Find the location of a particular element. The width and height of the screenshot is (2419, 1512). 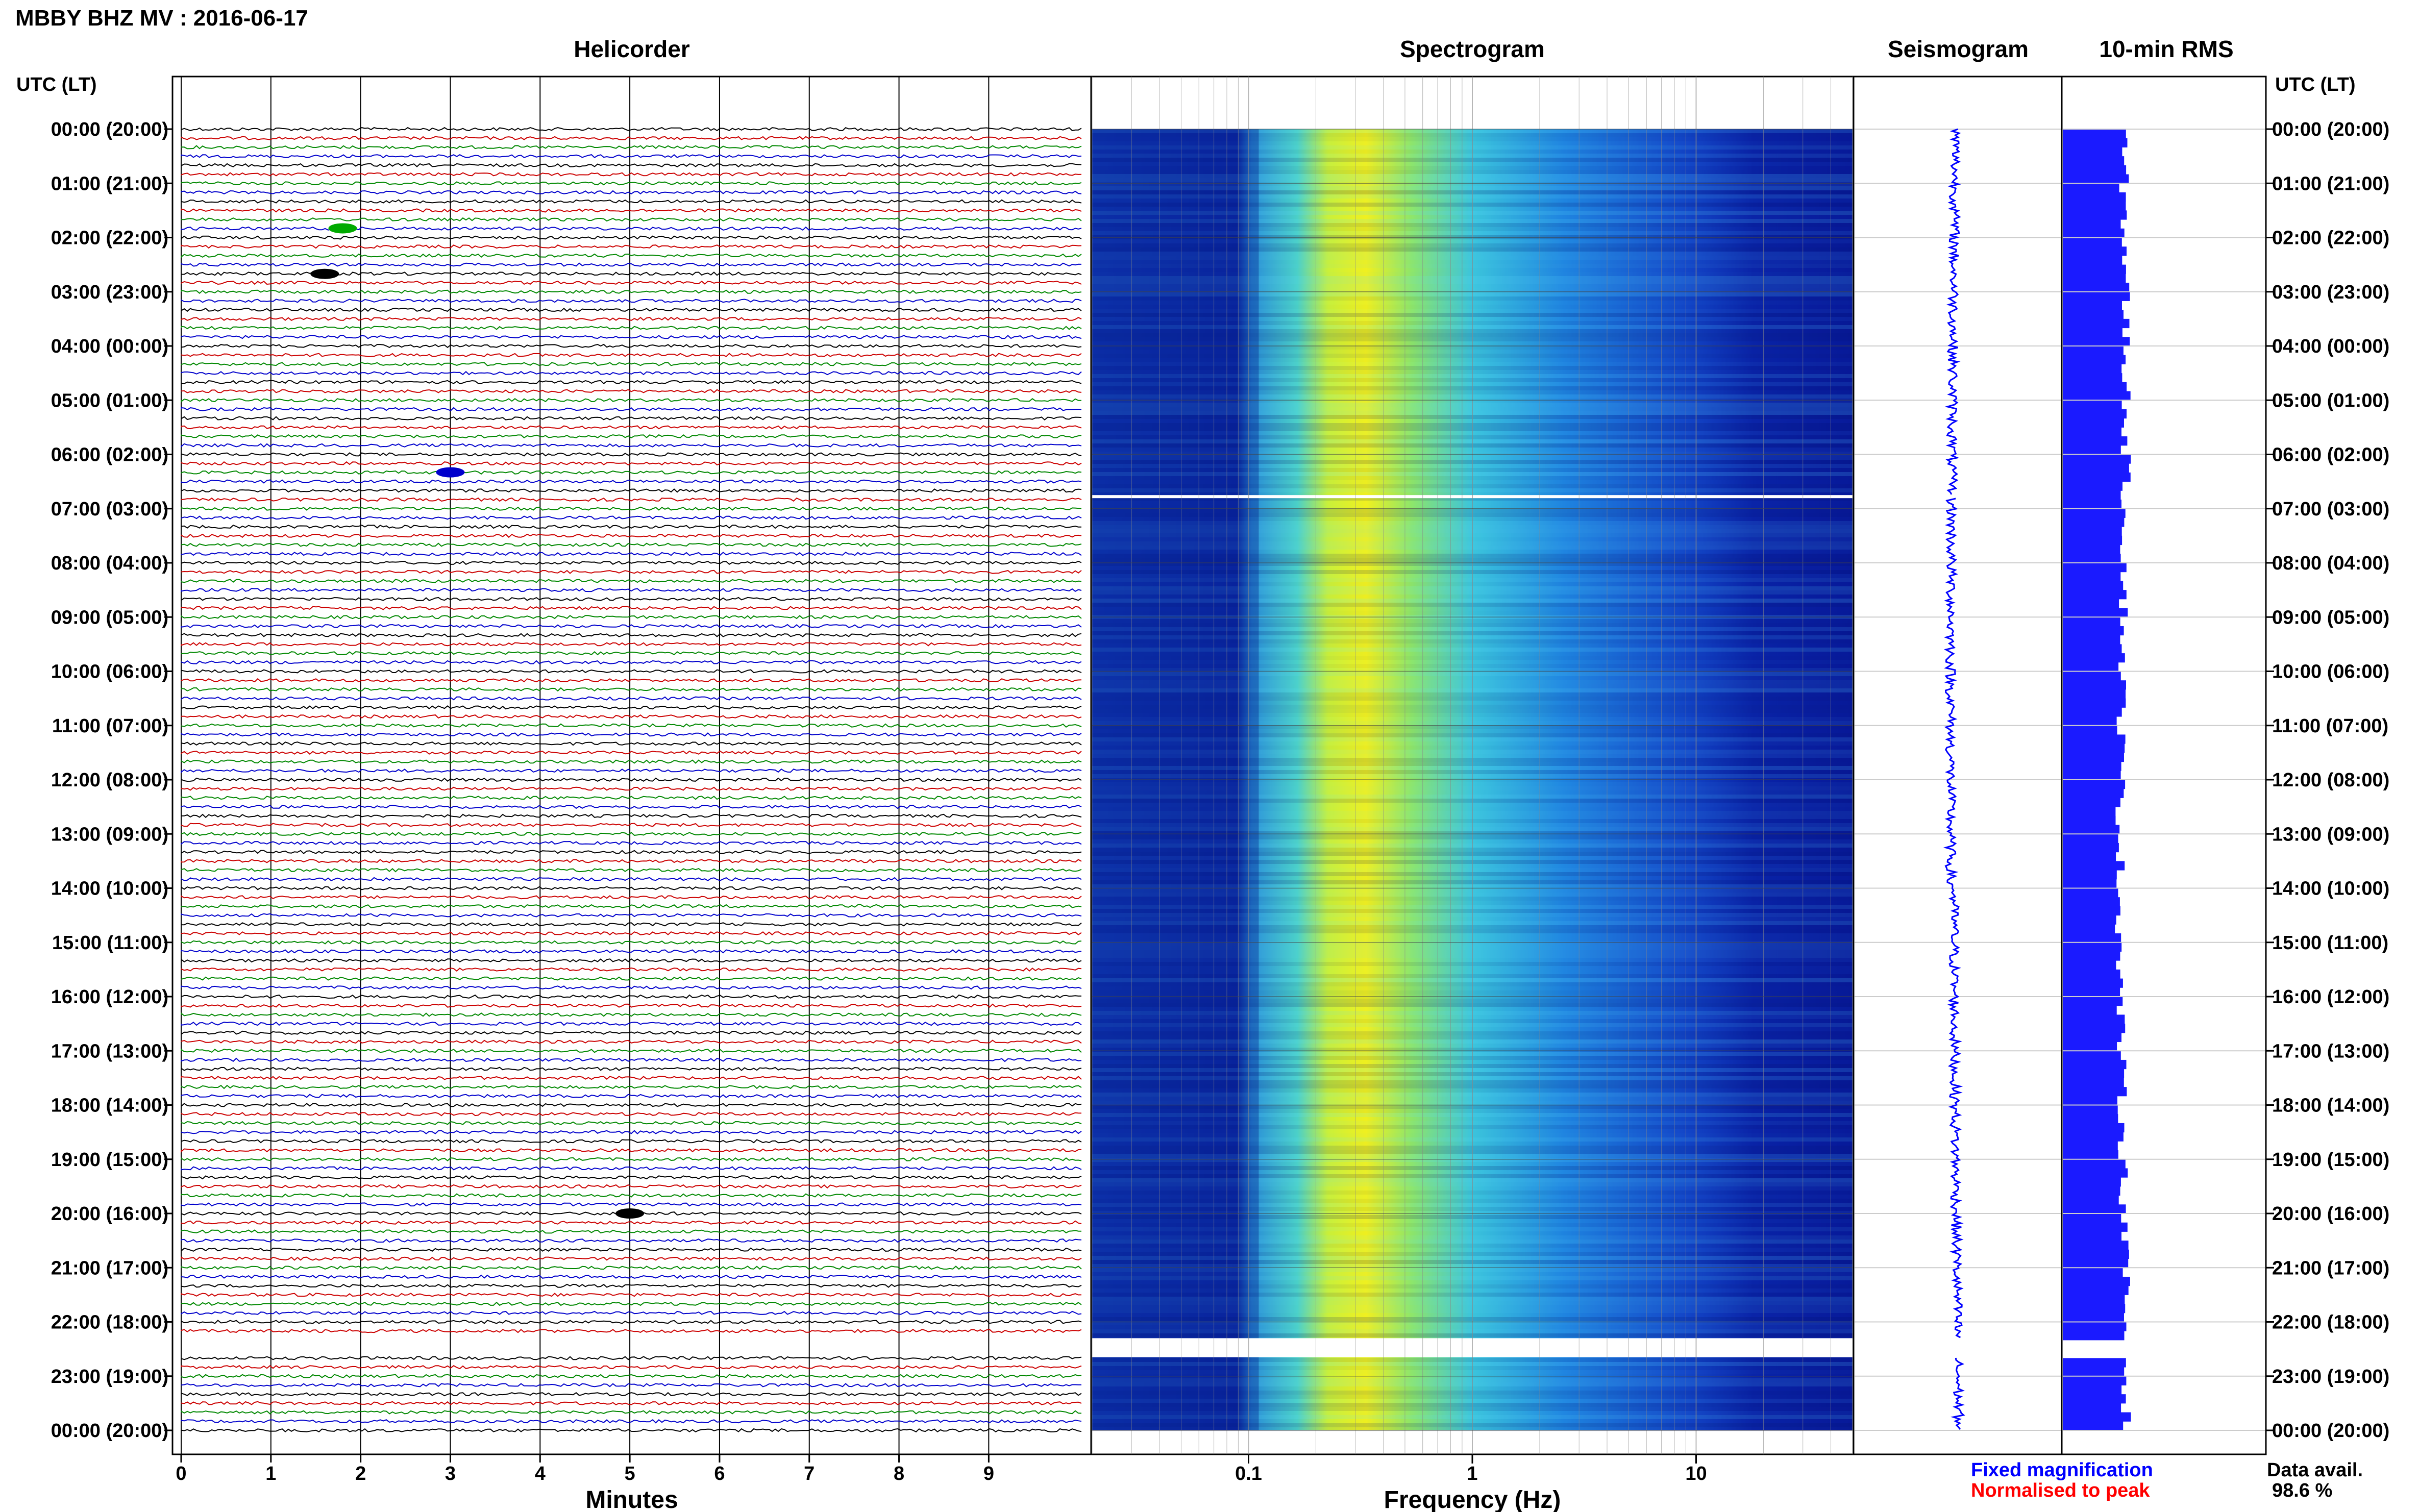

time-tick-left: 09:00 (05:00) is located at coordinates (109, 617).